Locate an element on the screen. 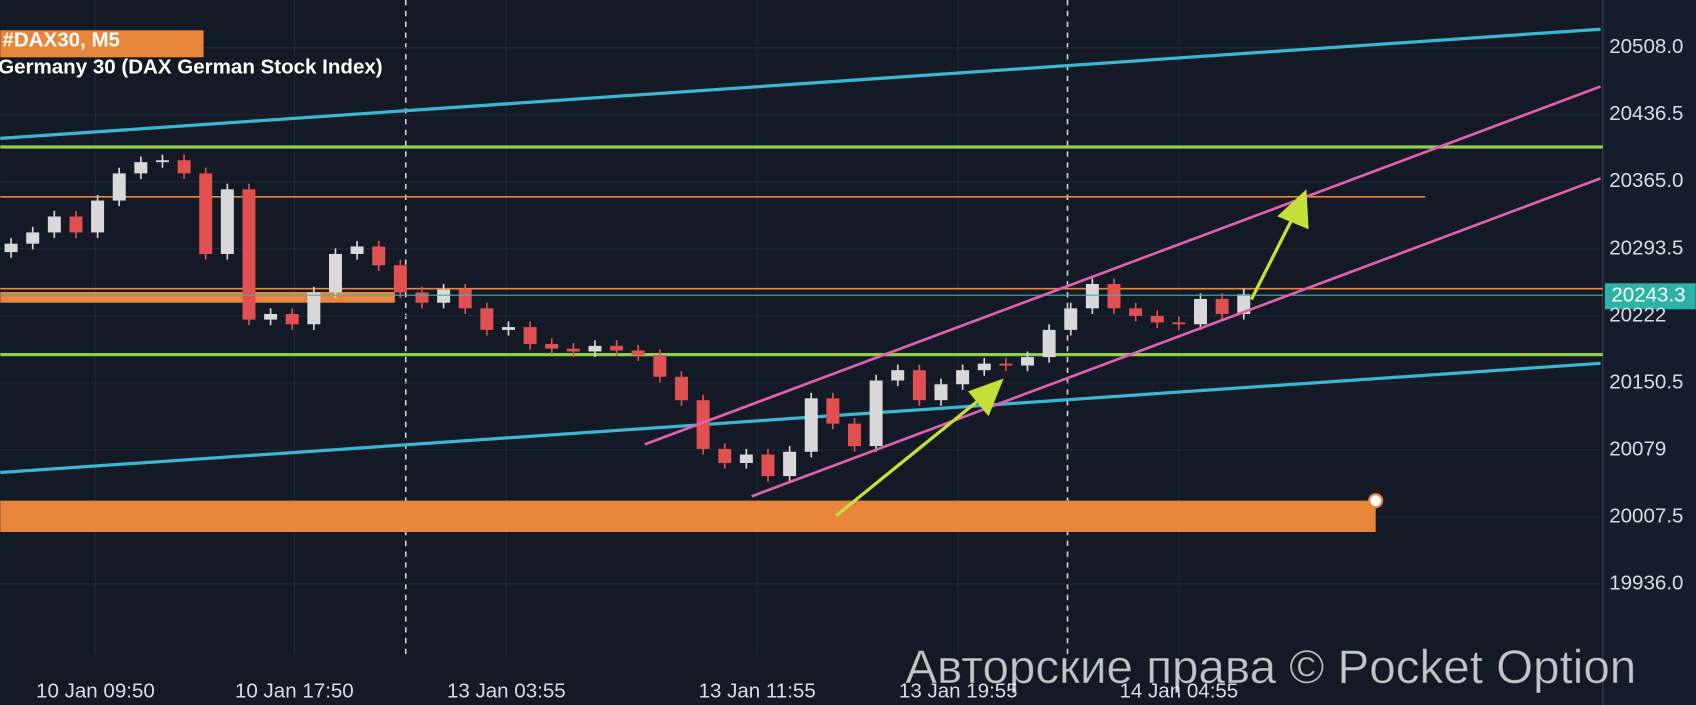  chart-subtitle: Germany 30 (DAX German Stock Index) is located at coordinates (191, 67).